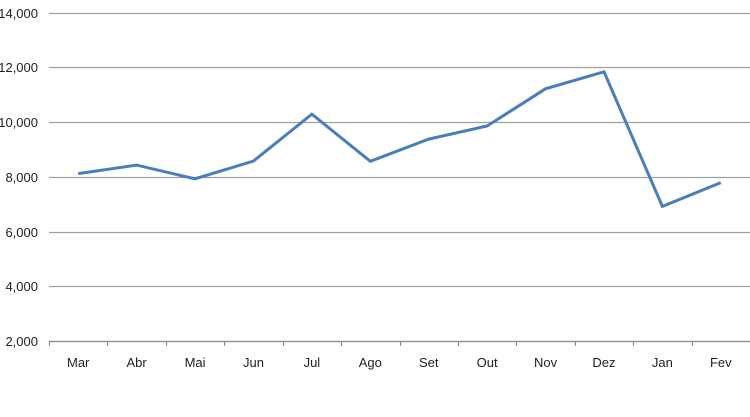  I want to click on x-axis-tick-labels: Mar Abr Mai Jun Jul Ago Set Out Nov Dez Jan Fev, so click(399, 362).